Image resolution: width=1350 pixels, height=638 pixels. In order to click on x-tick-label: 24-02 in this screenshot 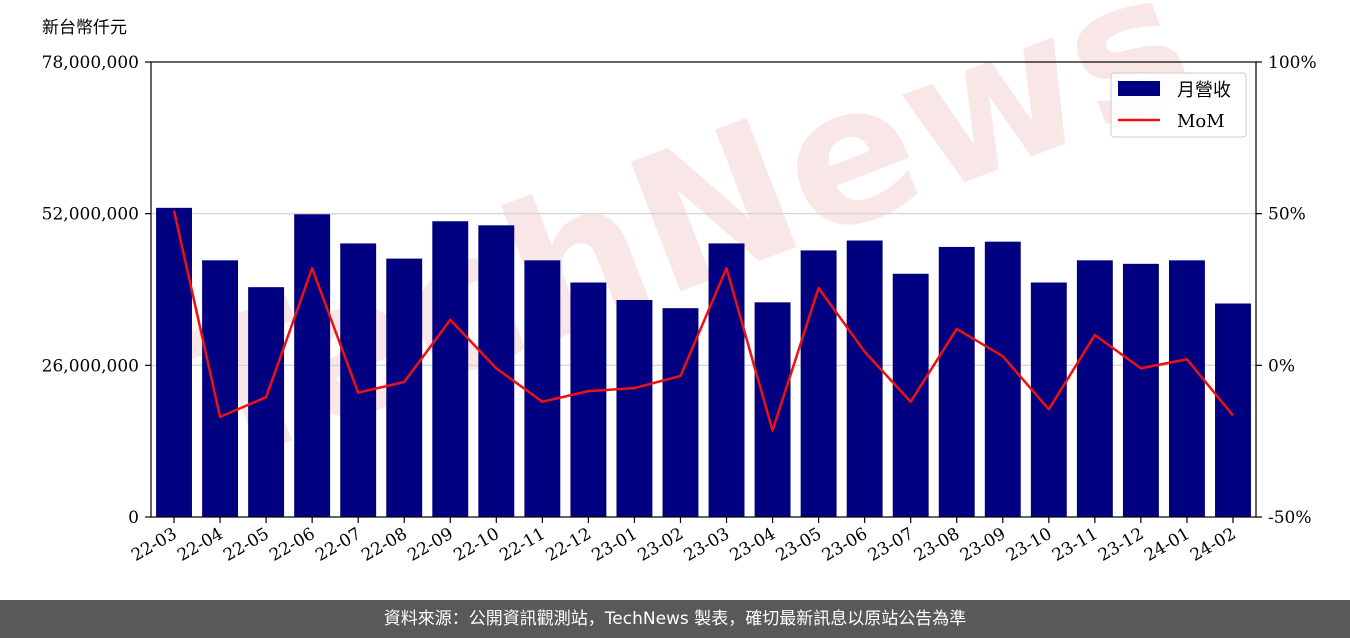, I will do `click(1213, 545)`.